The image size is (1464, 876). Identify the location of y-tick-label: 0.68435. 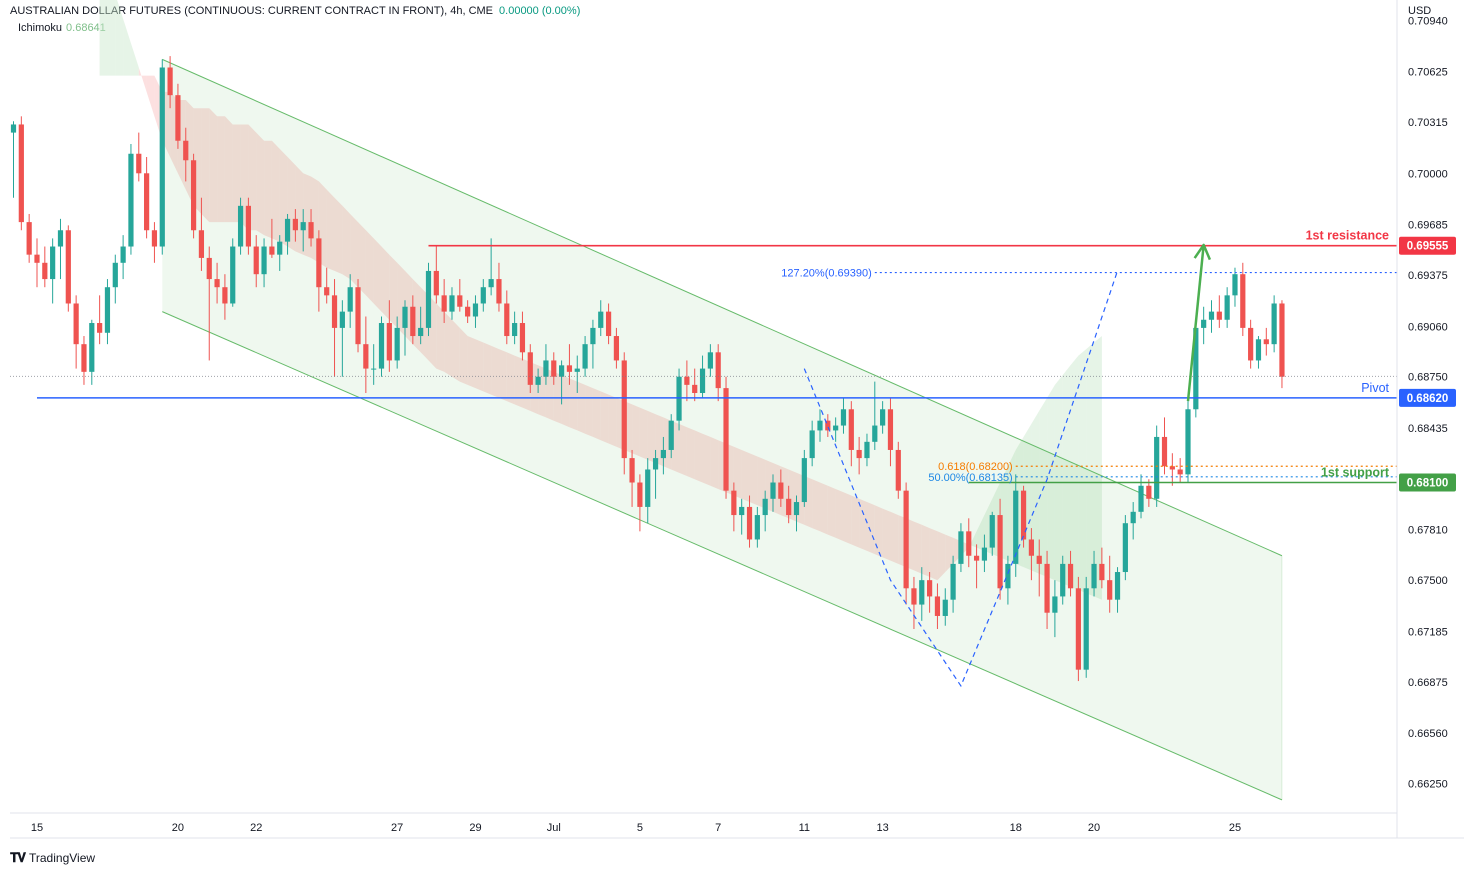
(1428, 429).